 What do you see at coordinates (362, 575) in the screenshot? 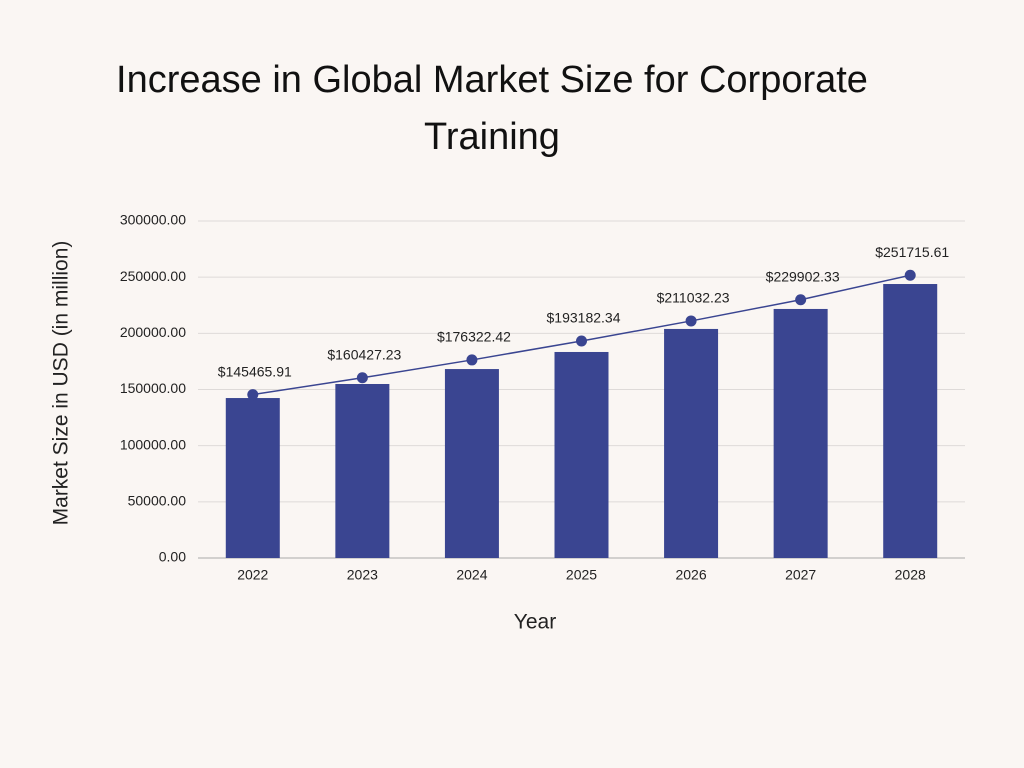
I see `x-tick-label: 2023` at bounding box center [362, 575].